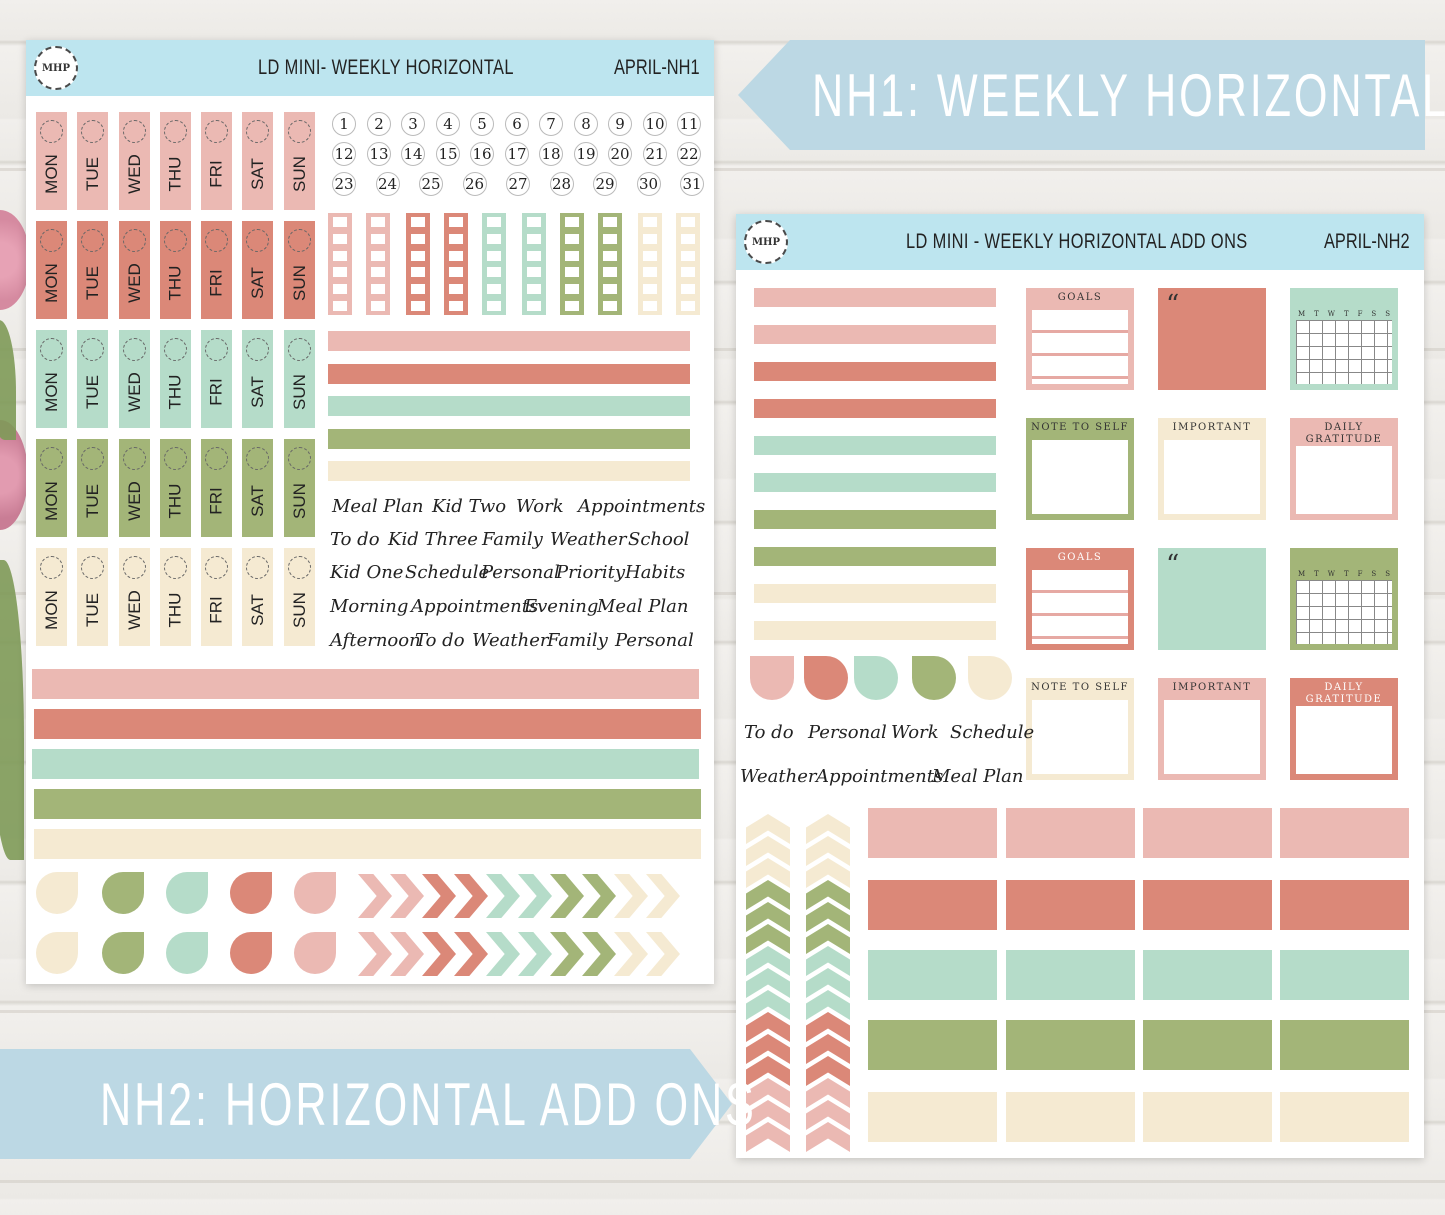  I want to click on word-sticker: Priority, so click(591, 572).